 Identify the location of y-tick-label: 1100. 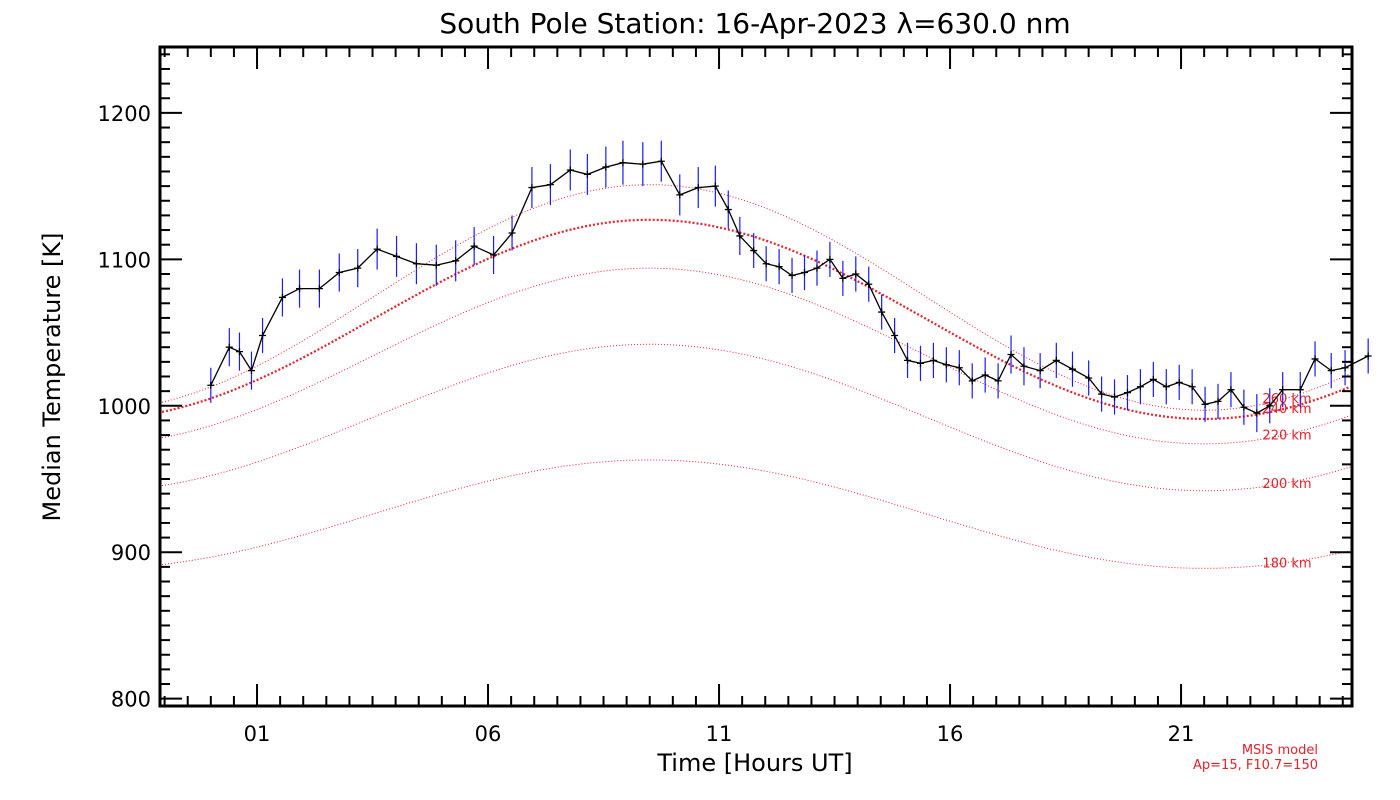
(124, 260).